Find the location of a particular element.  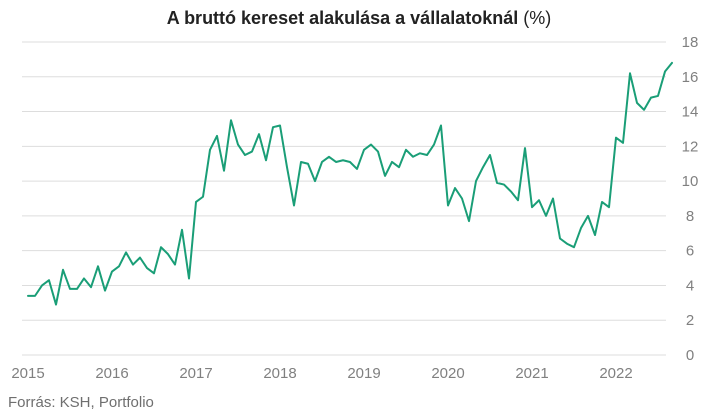

x-axis-ticks: 2015 2016 2017 2018 2019 2020 2021 2022 is located at coordinates (321, 373).